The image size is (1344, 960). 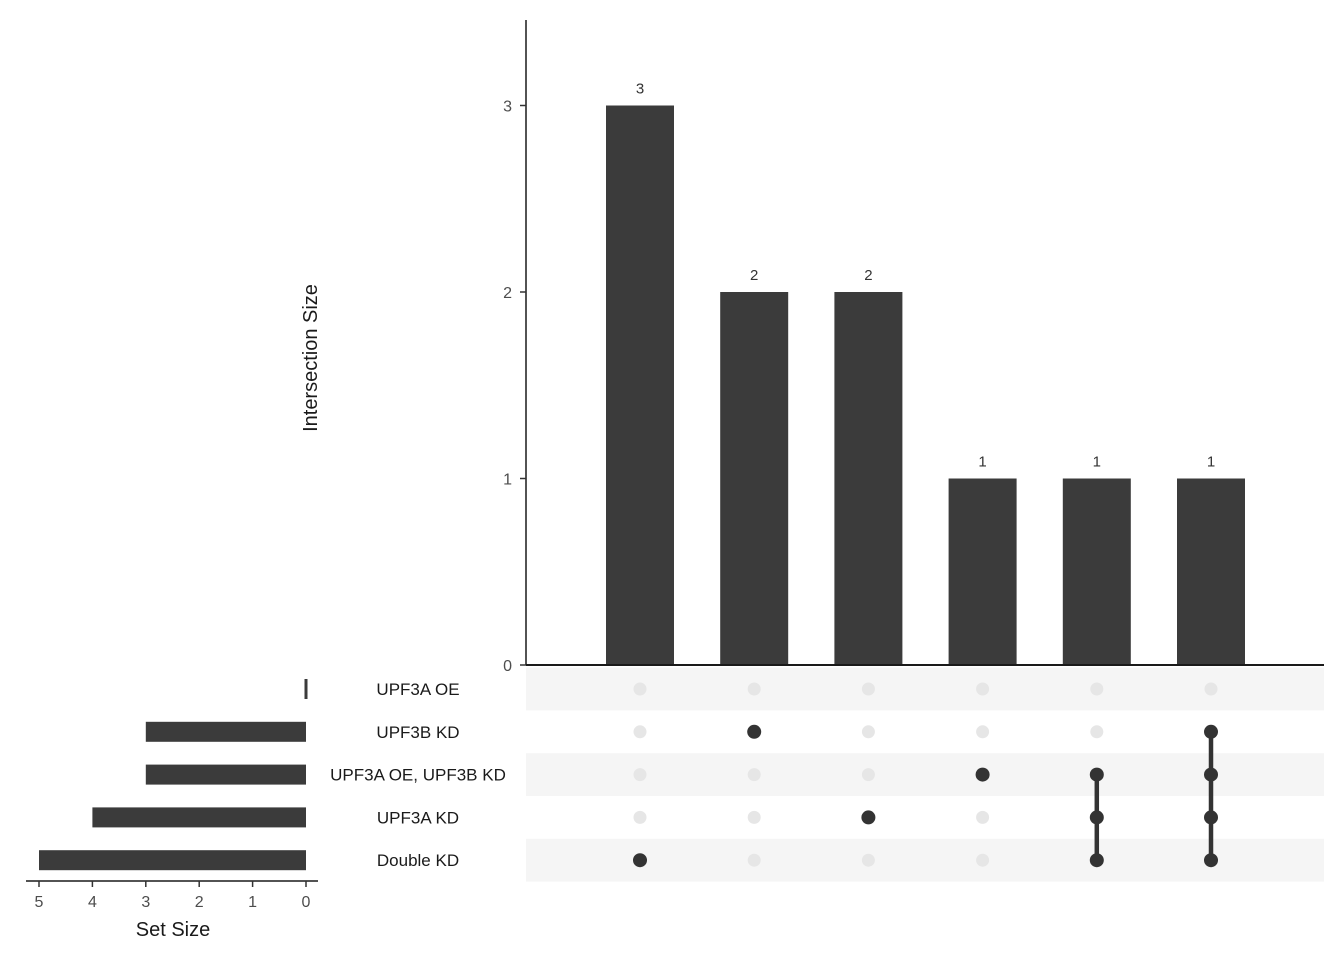 What do you see at coordinates (507, 480) in the screenshot?
I see `y-tick-label: 1` at bounding box center [507, 480].